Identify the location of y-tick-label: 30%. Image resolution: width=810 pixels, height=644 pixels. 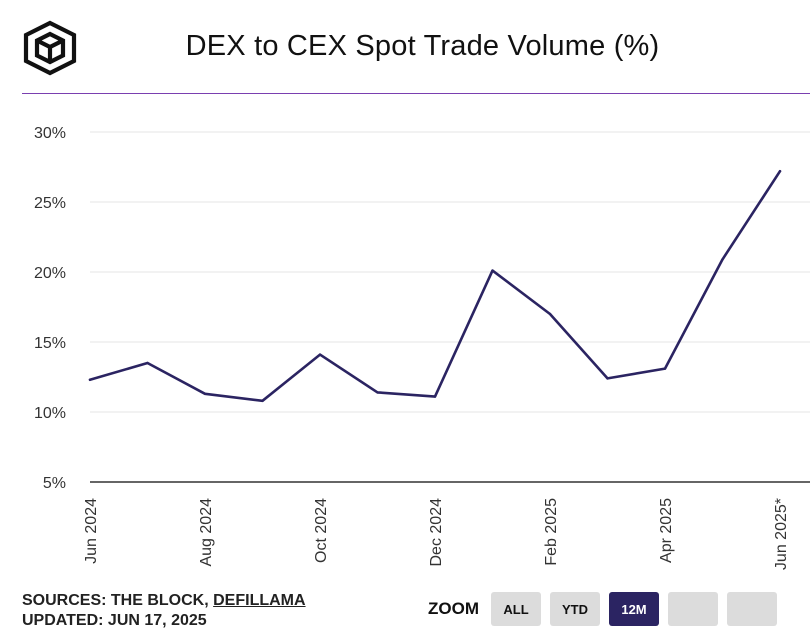
(50, 133).